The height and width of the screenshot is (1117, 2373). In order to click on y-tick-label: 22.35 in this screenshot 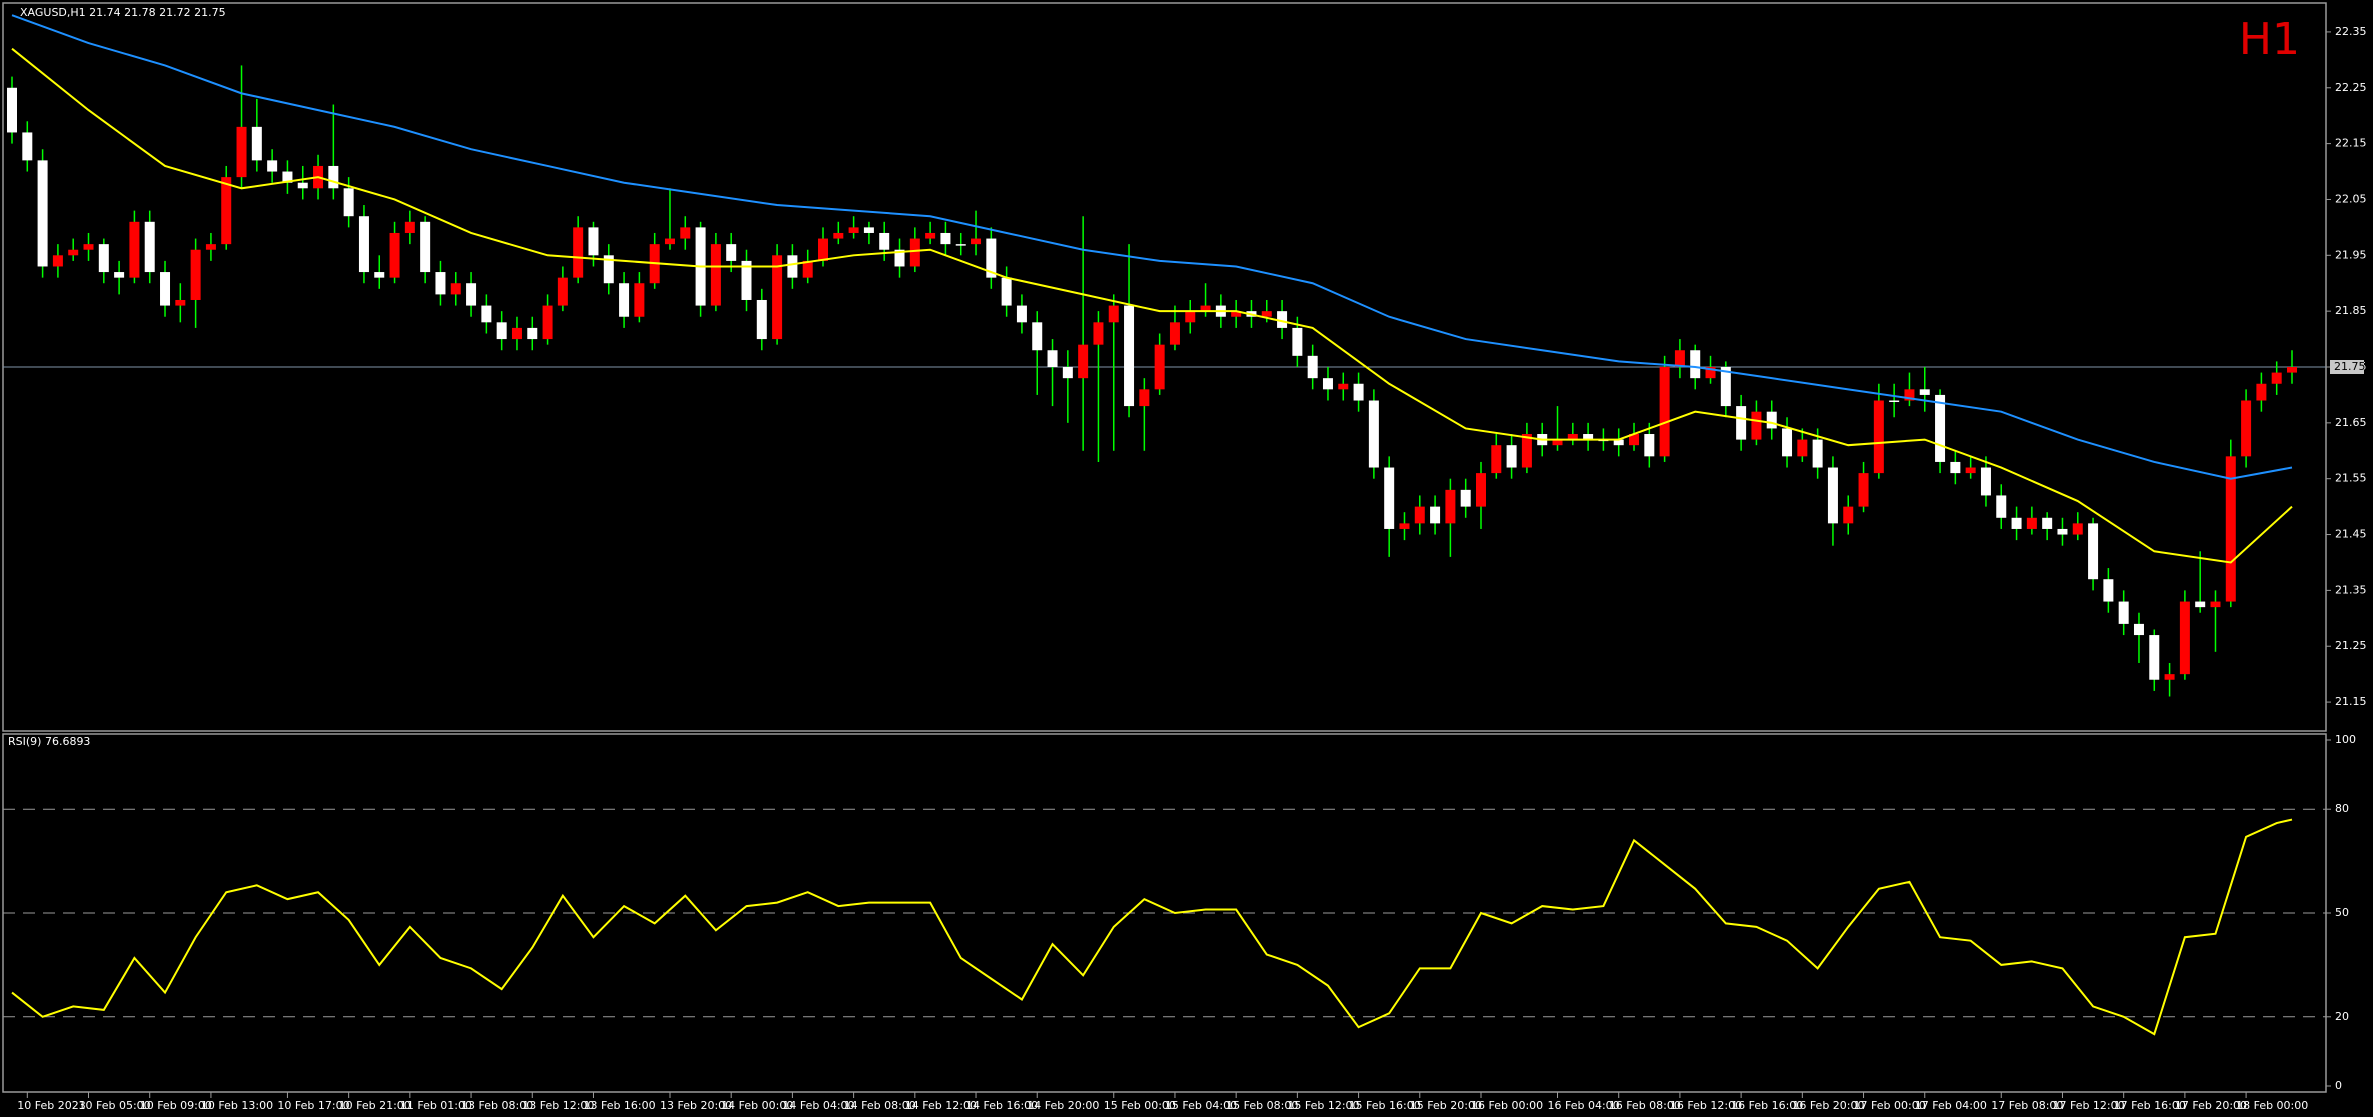, I will do `click(2351, 31)`.